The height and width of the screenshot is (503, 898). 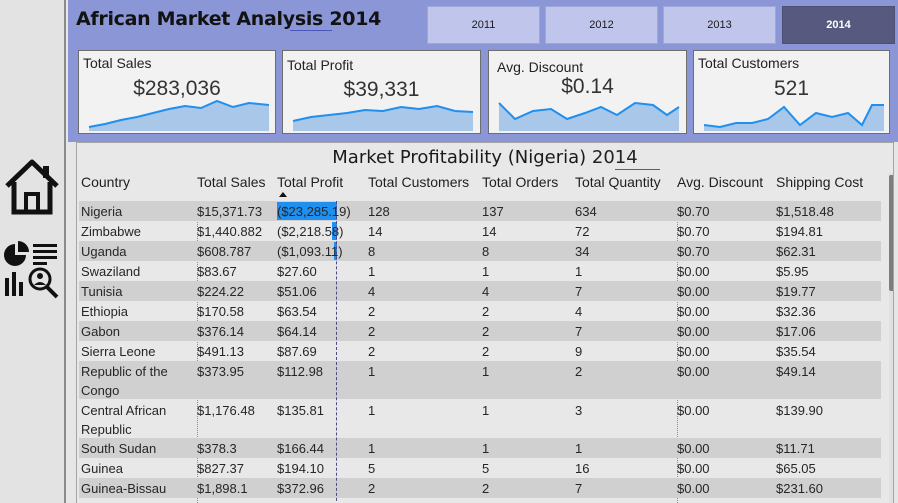 What do you see at coordinates (102, 291) in the screenshot?
I see `cell-country: Tunisia` at bounding box center [102, 291].